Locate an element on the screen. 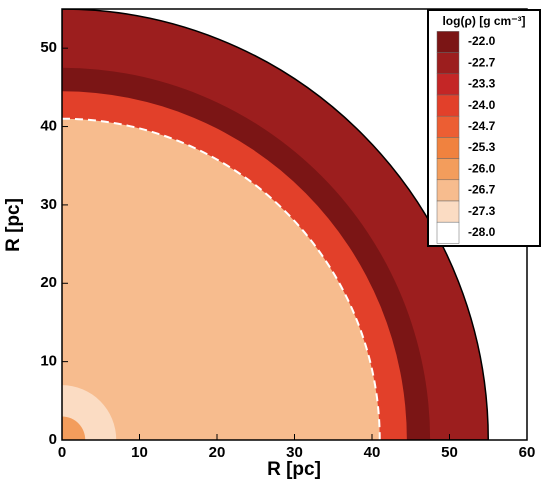 This screenshot has height=488, width=544. colorbar-label: -28.0 is located at coordinates (482, 232).